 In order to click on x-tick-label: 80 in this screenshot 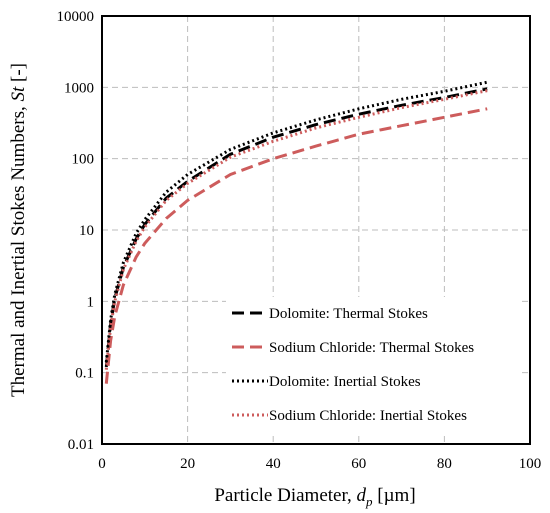, I will do `click(444, 464)`.